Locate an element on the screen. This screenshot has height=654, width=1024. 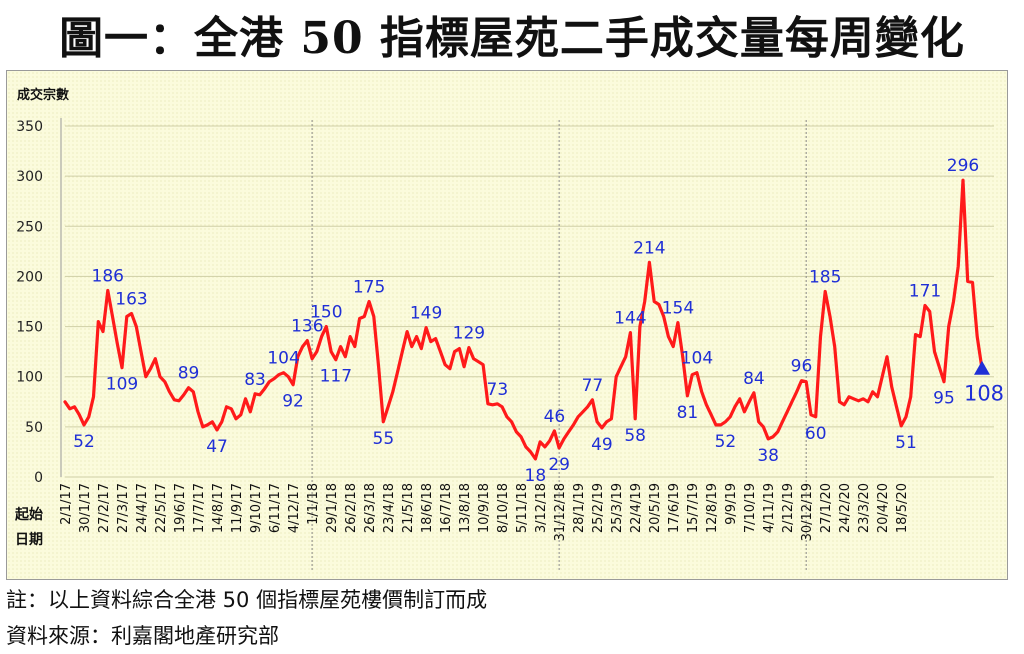
x-tick-label: 14/8/17 is located at coordinates (218, 508).